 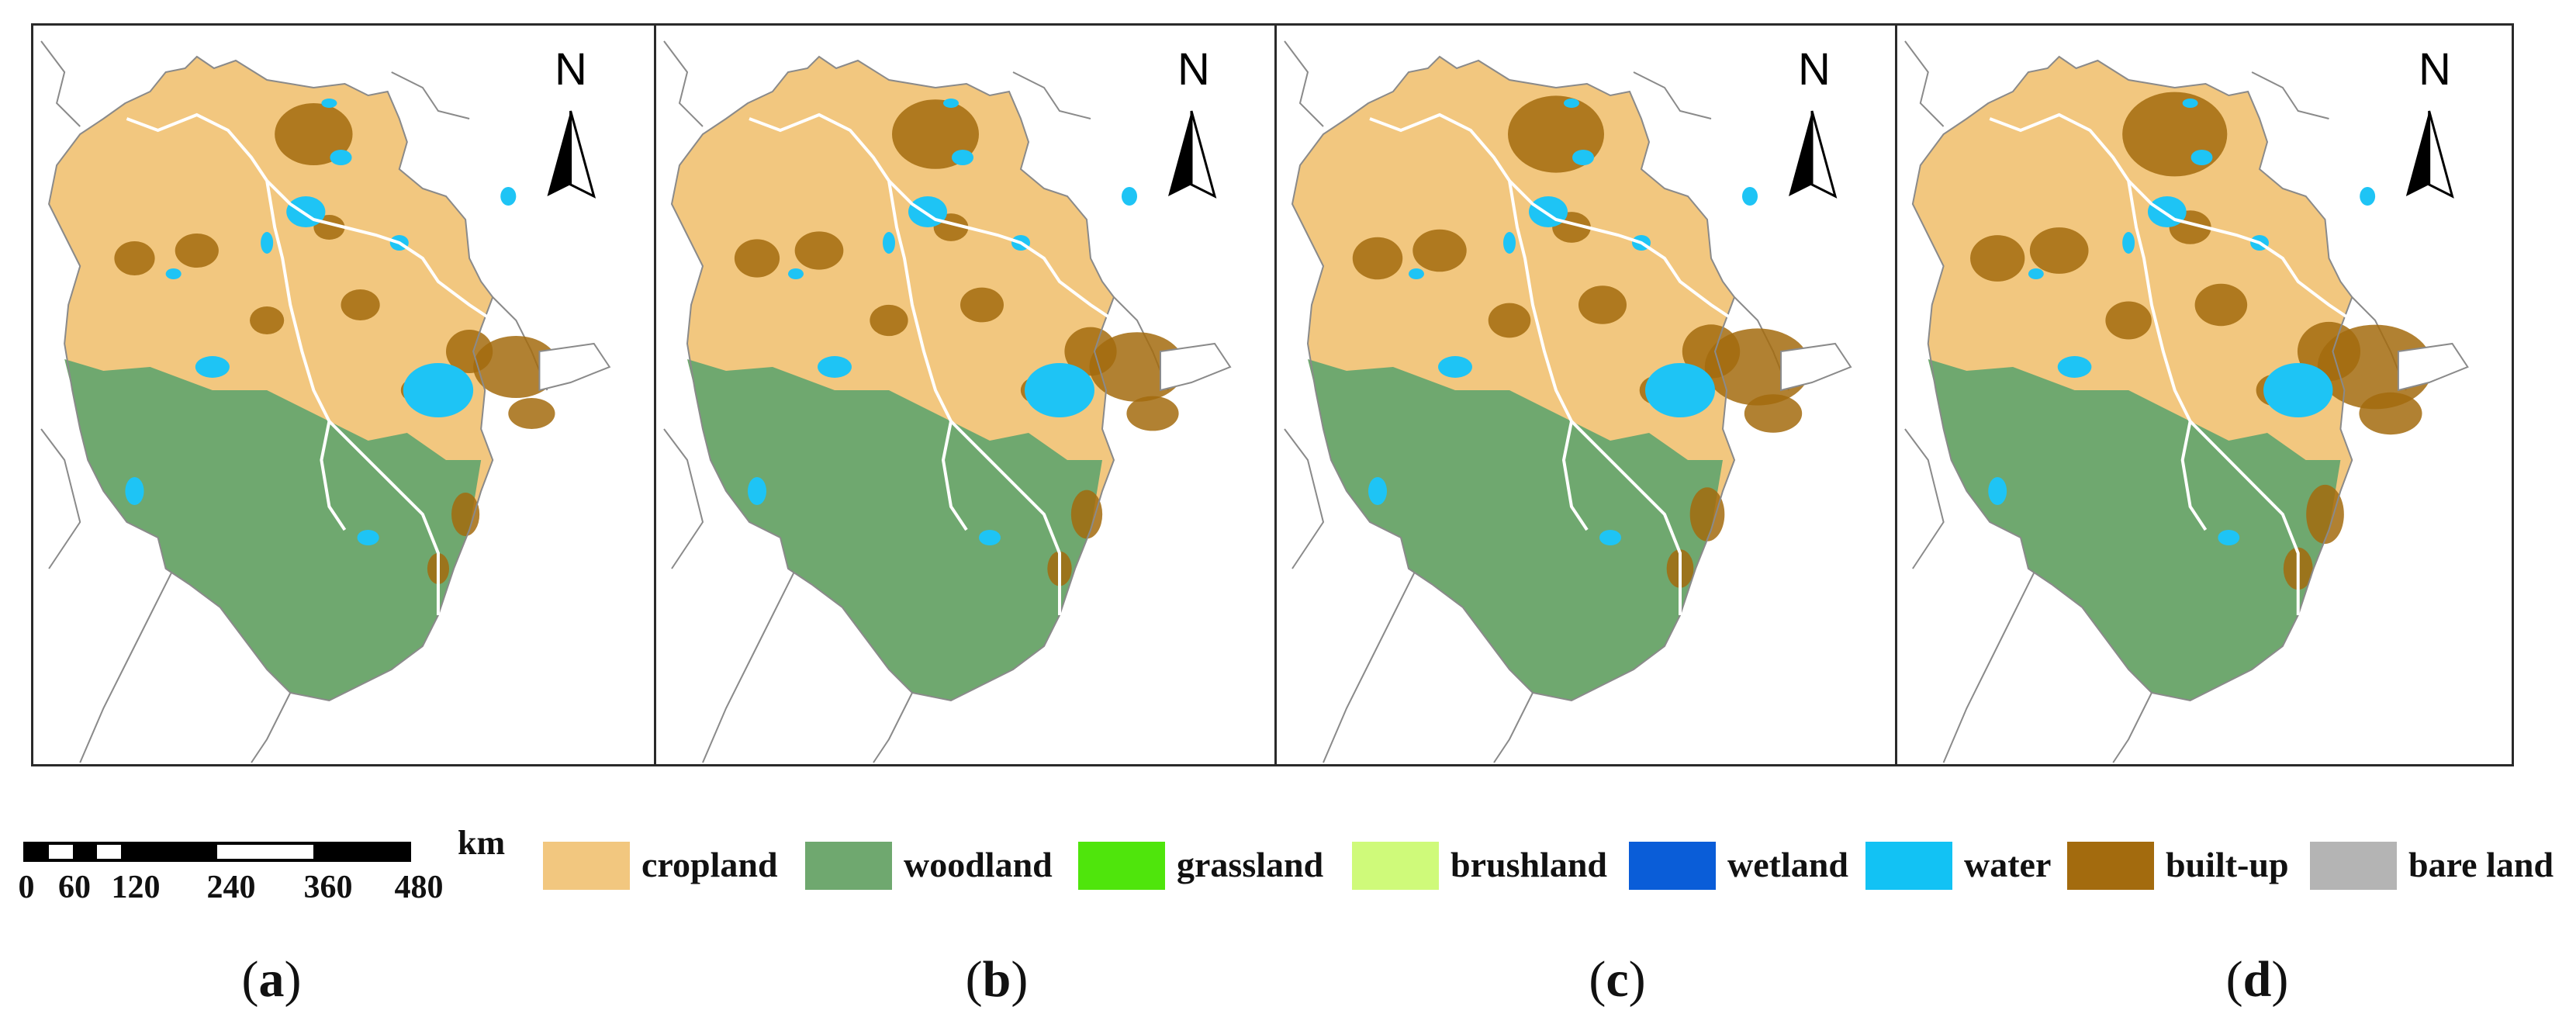 What do you see at coordinates (217, 852) in the screenshot?
I see `scale-bar-graphic` at bounding box center [217, 852].